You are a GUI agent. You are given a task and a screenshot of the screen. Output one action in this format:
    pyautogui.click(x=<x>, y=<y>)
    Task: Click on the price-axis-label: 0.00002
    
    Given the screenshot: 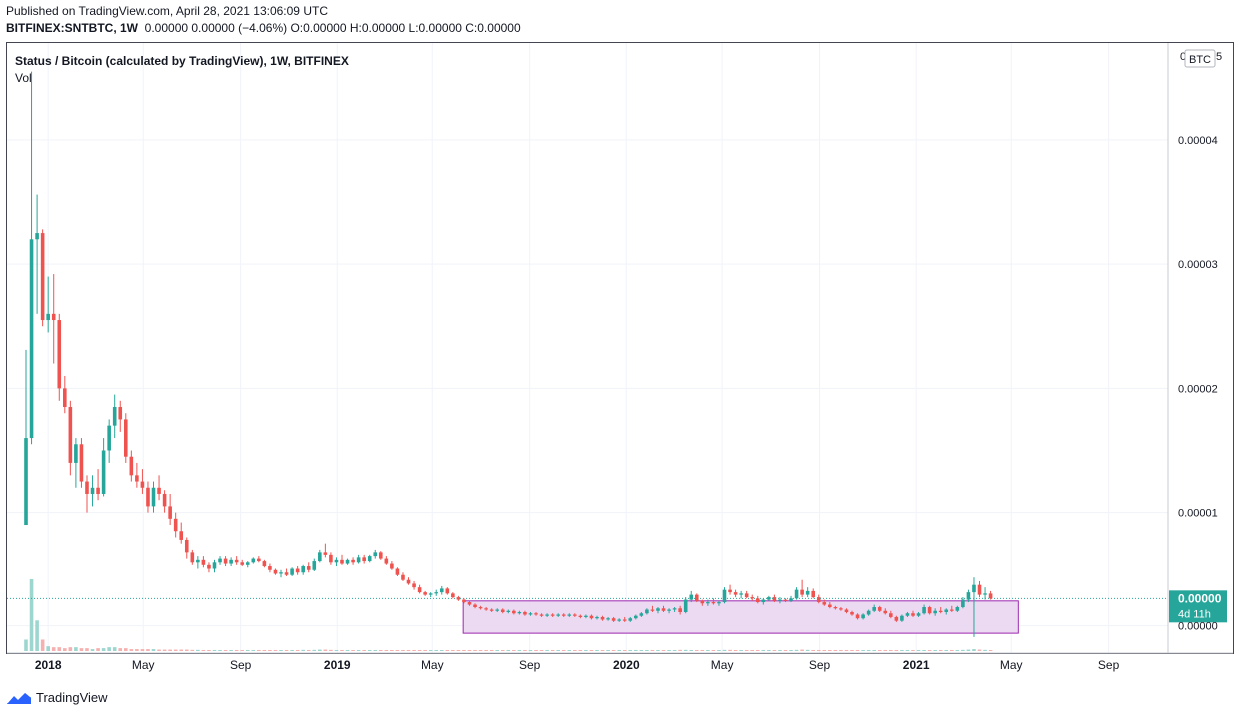 What is the action you would take?
    pyautogui.click(x=1198, y=389)
    